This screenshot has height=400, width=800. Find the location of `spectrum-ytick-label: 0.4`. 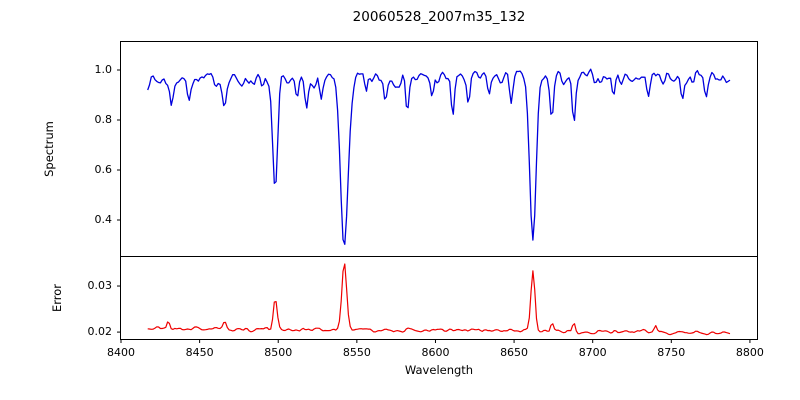

spectrum-ytick-label: 0.4 is located at coordinates (103, 219).